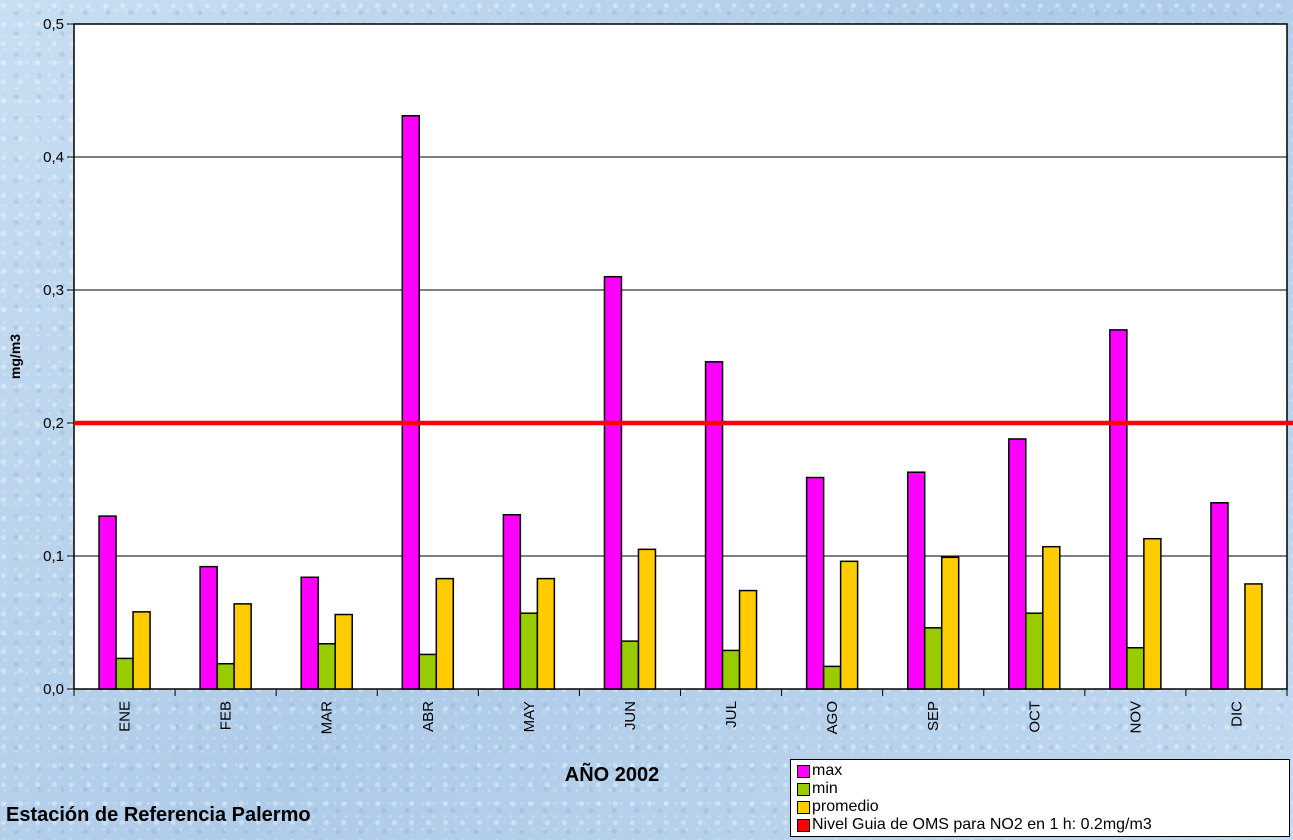 Image resolution: width=1293 pixels, height=840 pixels. What do you see at coordinates (630, 715) in the screenshot?
I see `x-tick-label: JUN` at bounding box center [630, 715].